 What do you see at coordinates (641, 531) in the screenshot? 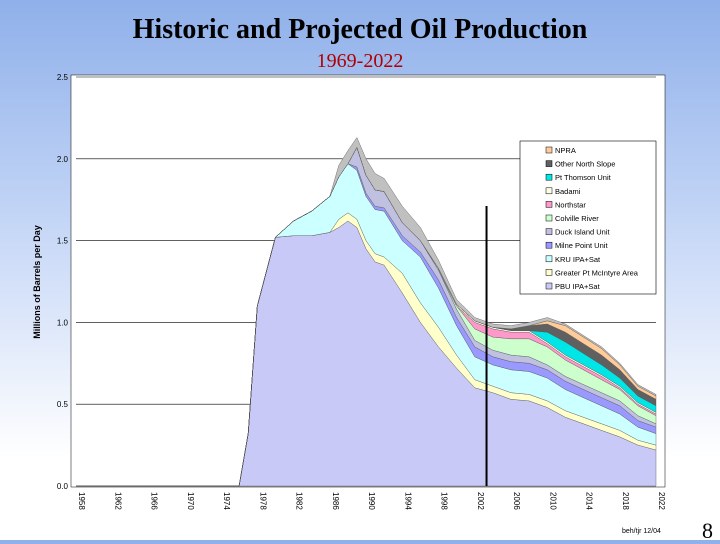
I see `footer-note: beh/tjr 12/04` at bounding box center [641, 531].